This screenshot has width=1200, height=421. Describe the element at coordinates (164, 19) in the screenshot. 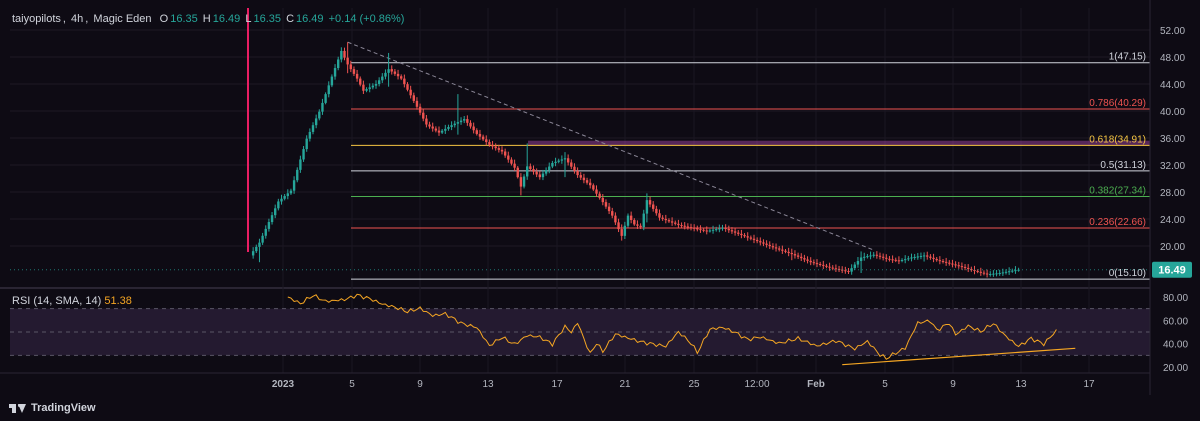

I see `open-label: O` at that location.